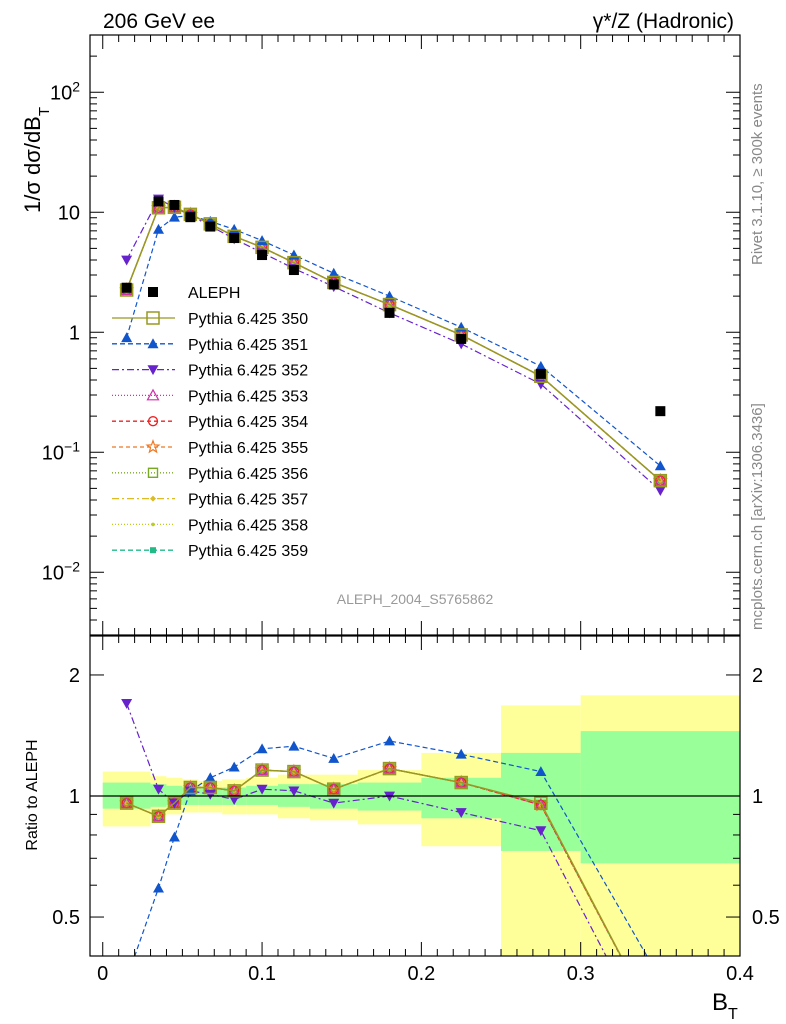 The image size is (786, 1024). I want to click on main-ytick-label-2: 1, so click(74, 333).